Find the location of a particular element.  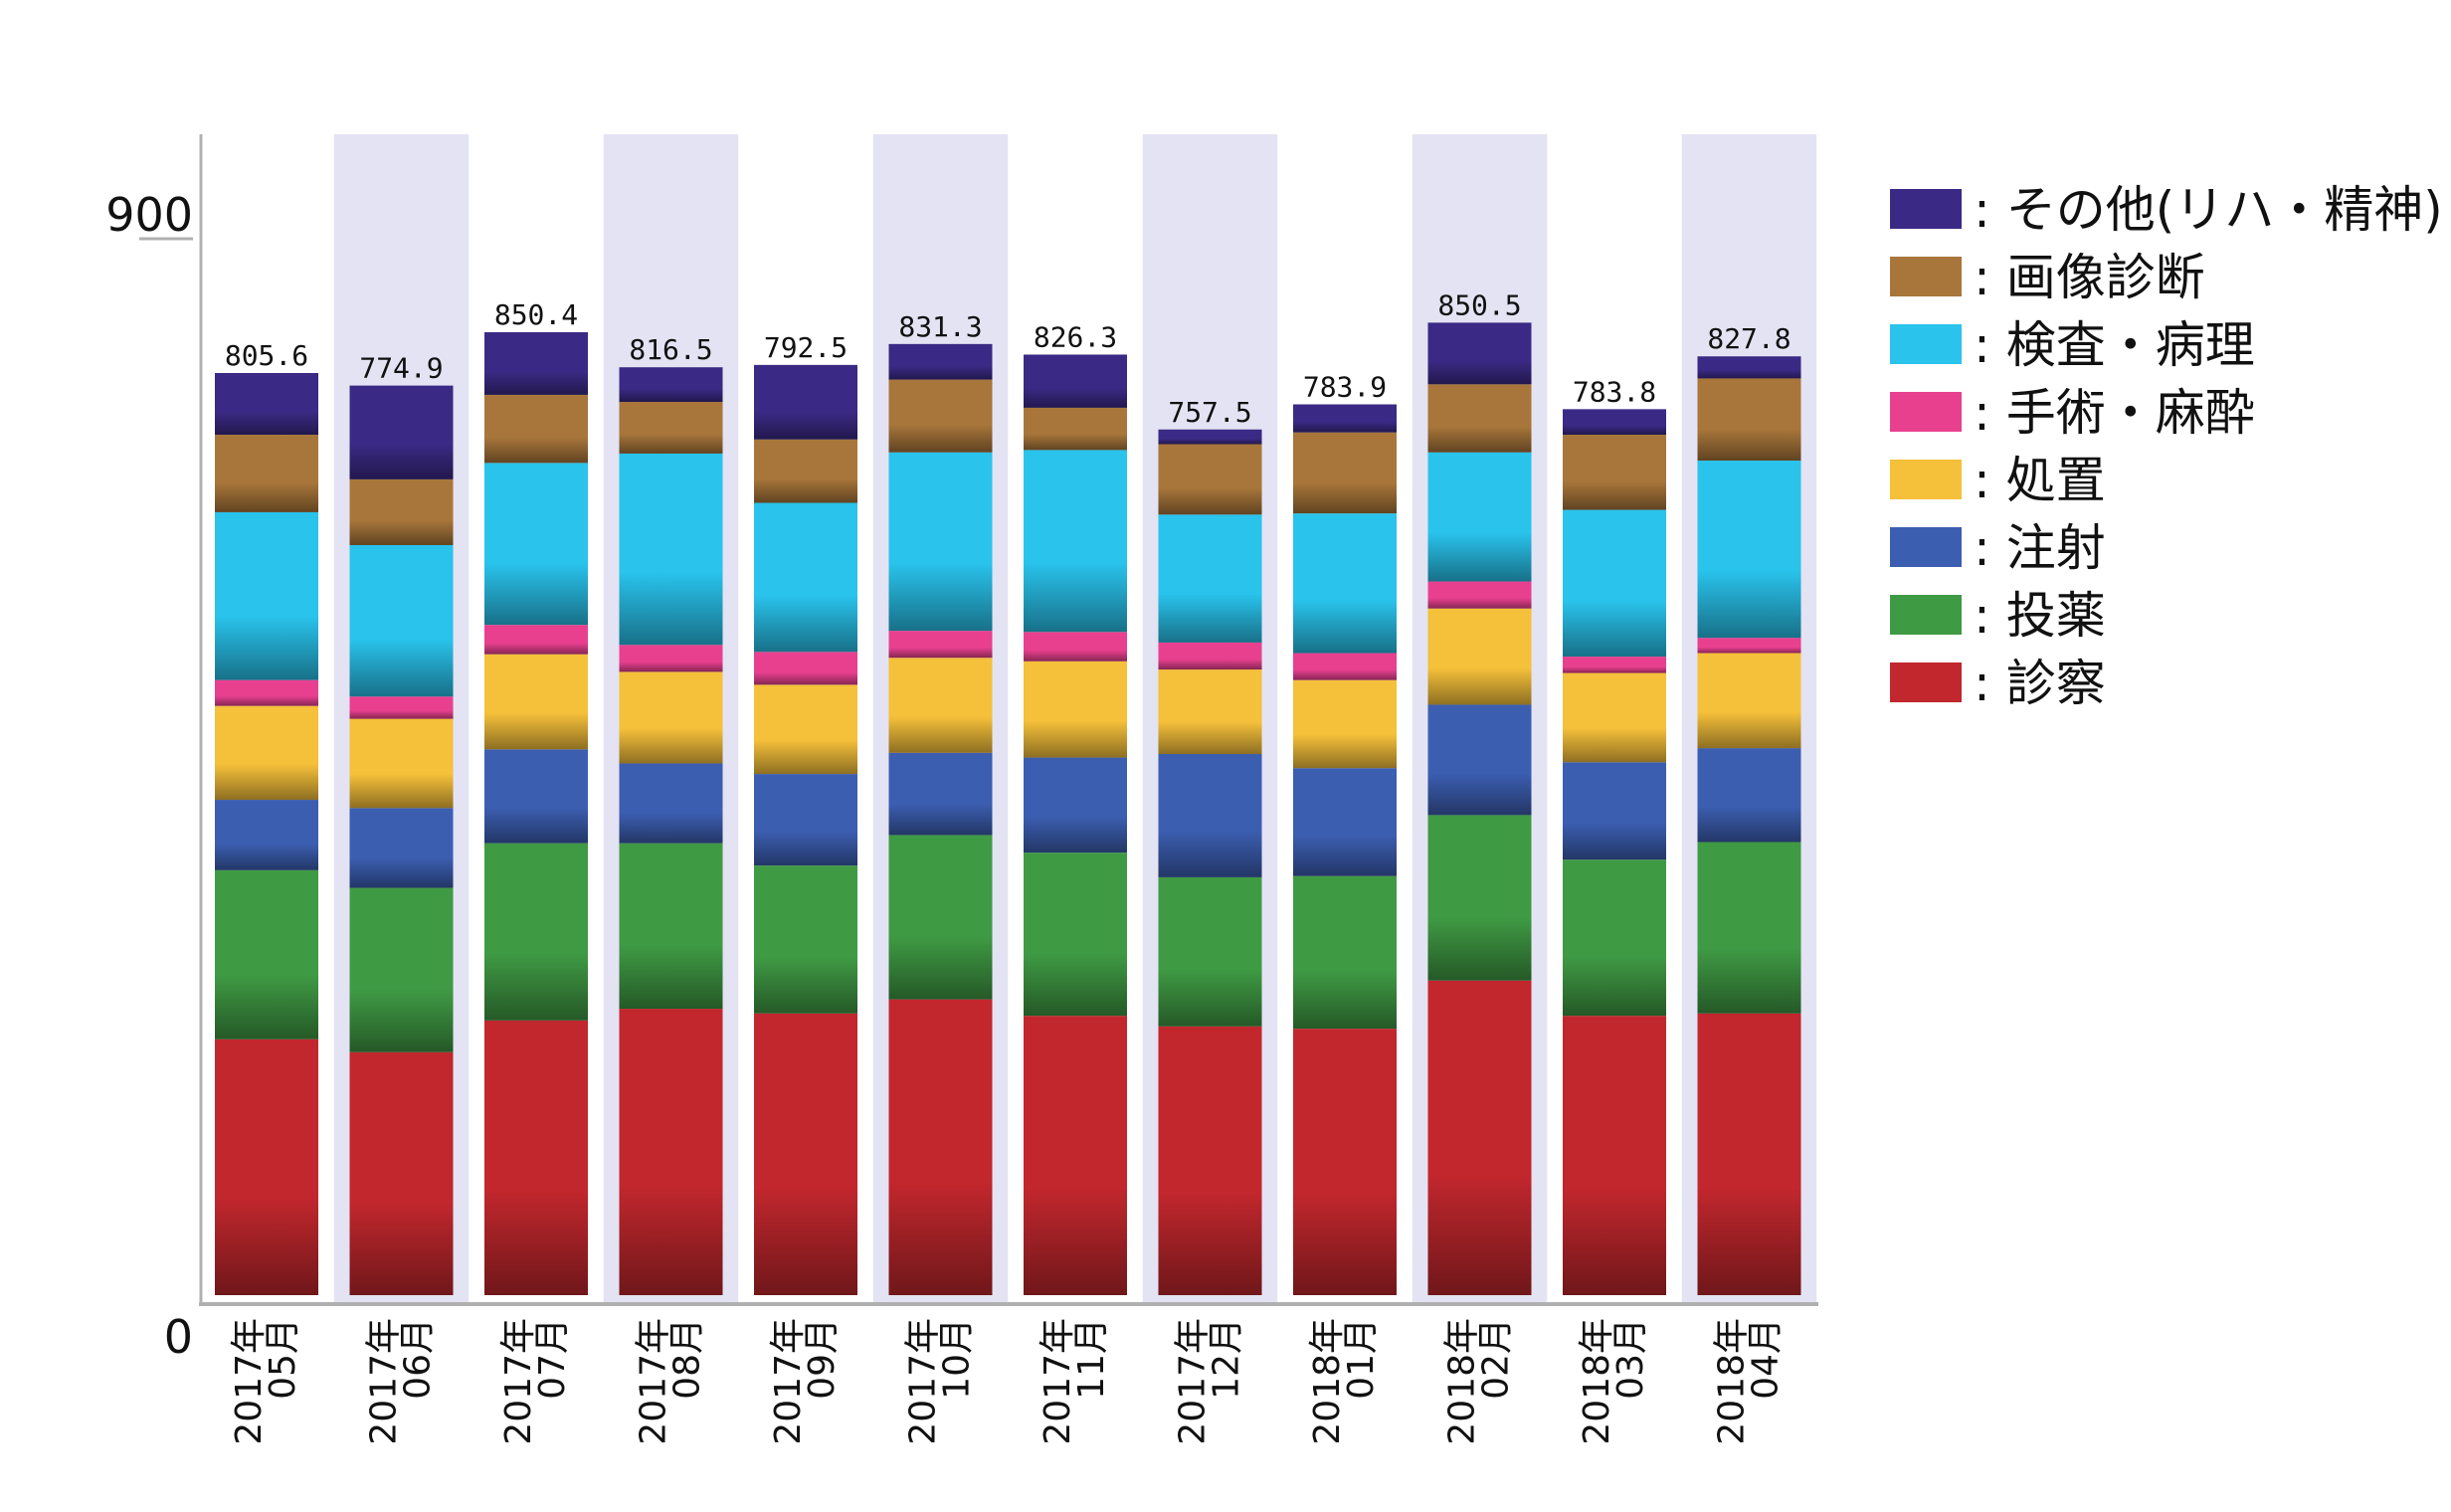

x-tick-label: 2017年07月 is located at coordinates (535, 1381).